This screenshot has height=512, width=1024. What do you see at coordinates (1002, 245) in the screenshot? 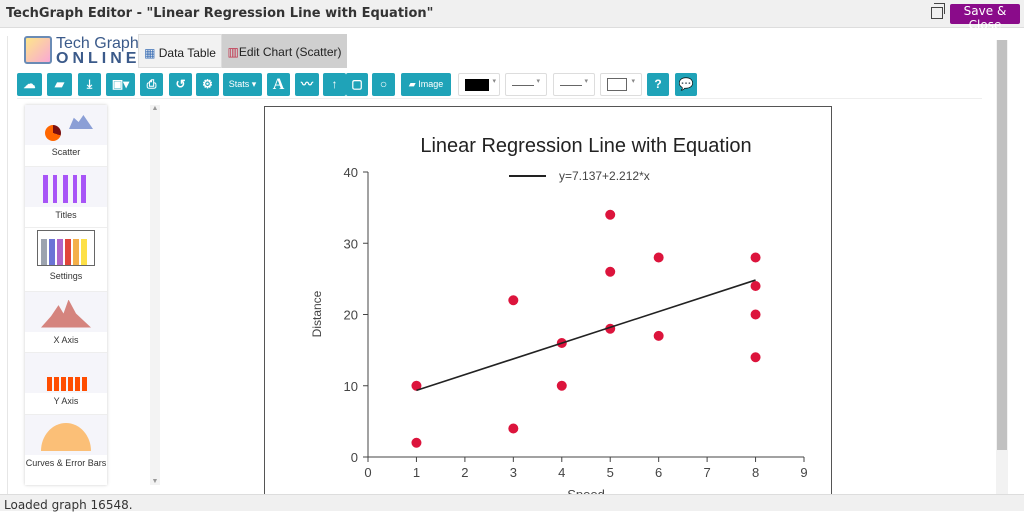
I see `page-scrollbar-thumb` at bounding box center [1002, 245].